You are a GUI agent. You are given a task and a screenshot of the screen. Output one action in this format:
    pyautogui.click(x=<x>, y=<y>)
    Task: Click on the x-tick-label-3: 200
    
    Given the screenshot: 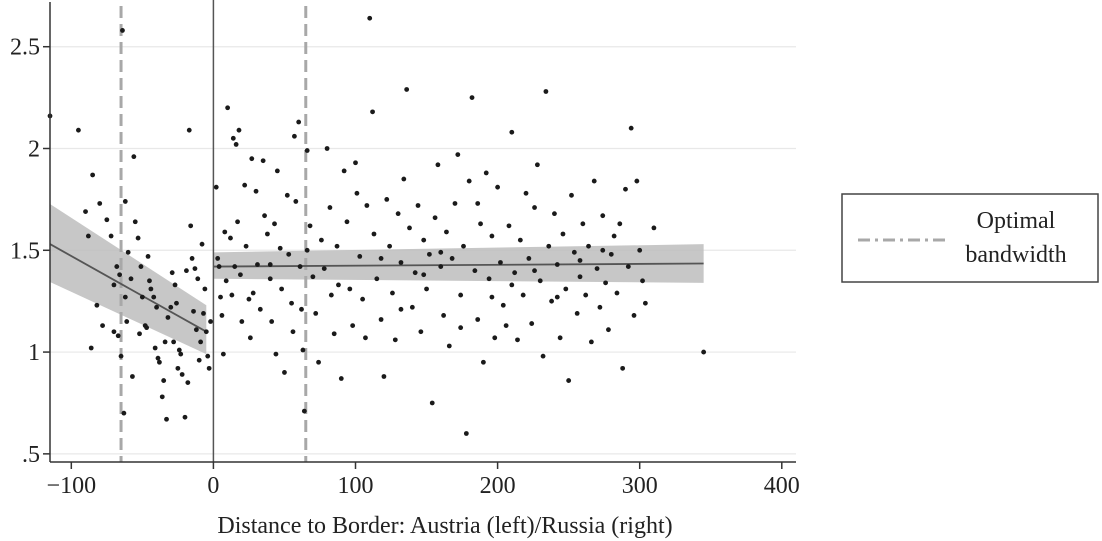 What is the action you would take?
    pyautogui.click(x=498, y=486)
    